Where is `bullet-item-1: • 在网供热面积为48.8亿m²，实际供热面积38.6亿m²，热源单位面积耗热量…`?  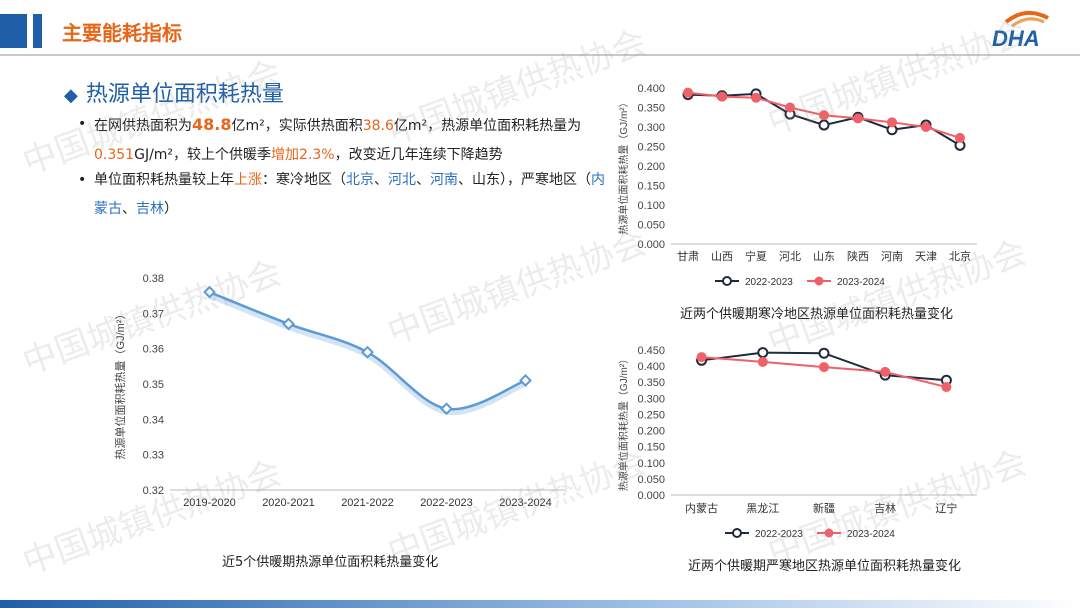
bullet-item-1: • 在网供热面积为48.8亿m²，实际供热面积38.6亿m²，热源单位面积耗热量… is located at coordinates (343, 140).